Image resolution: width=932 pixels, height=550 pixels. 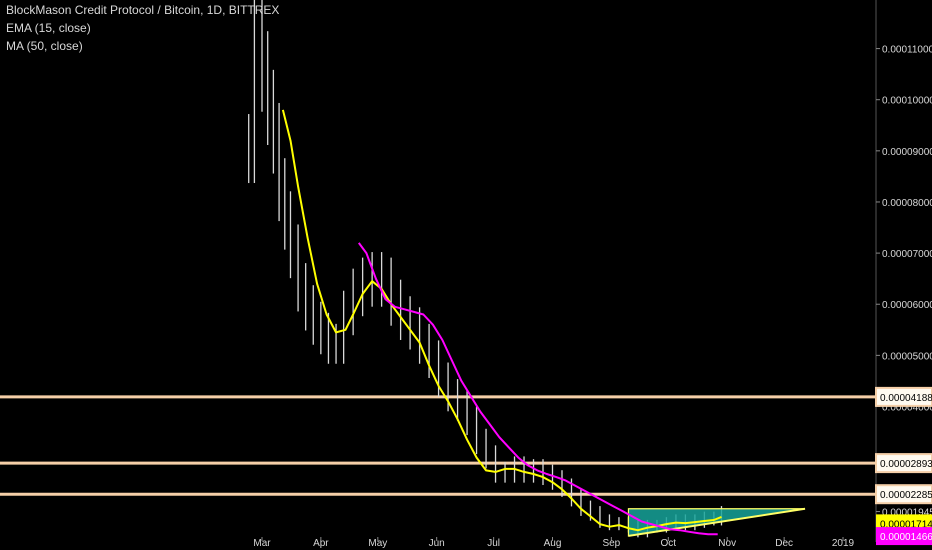 I want to click on time-axis: Mar Apr May Jun Jul Aug Sep Oct Nov Dec 2019, so click(x=554, y=543).